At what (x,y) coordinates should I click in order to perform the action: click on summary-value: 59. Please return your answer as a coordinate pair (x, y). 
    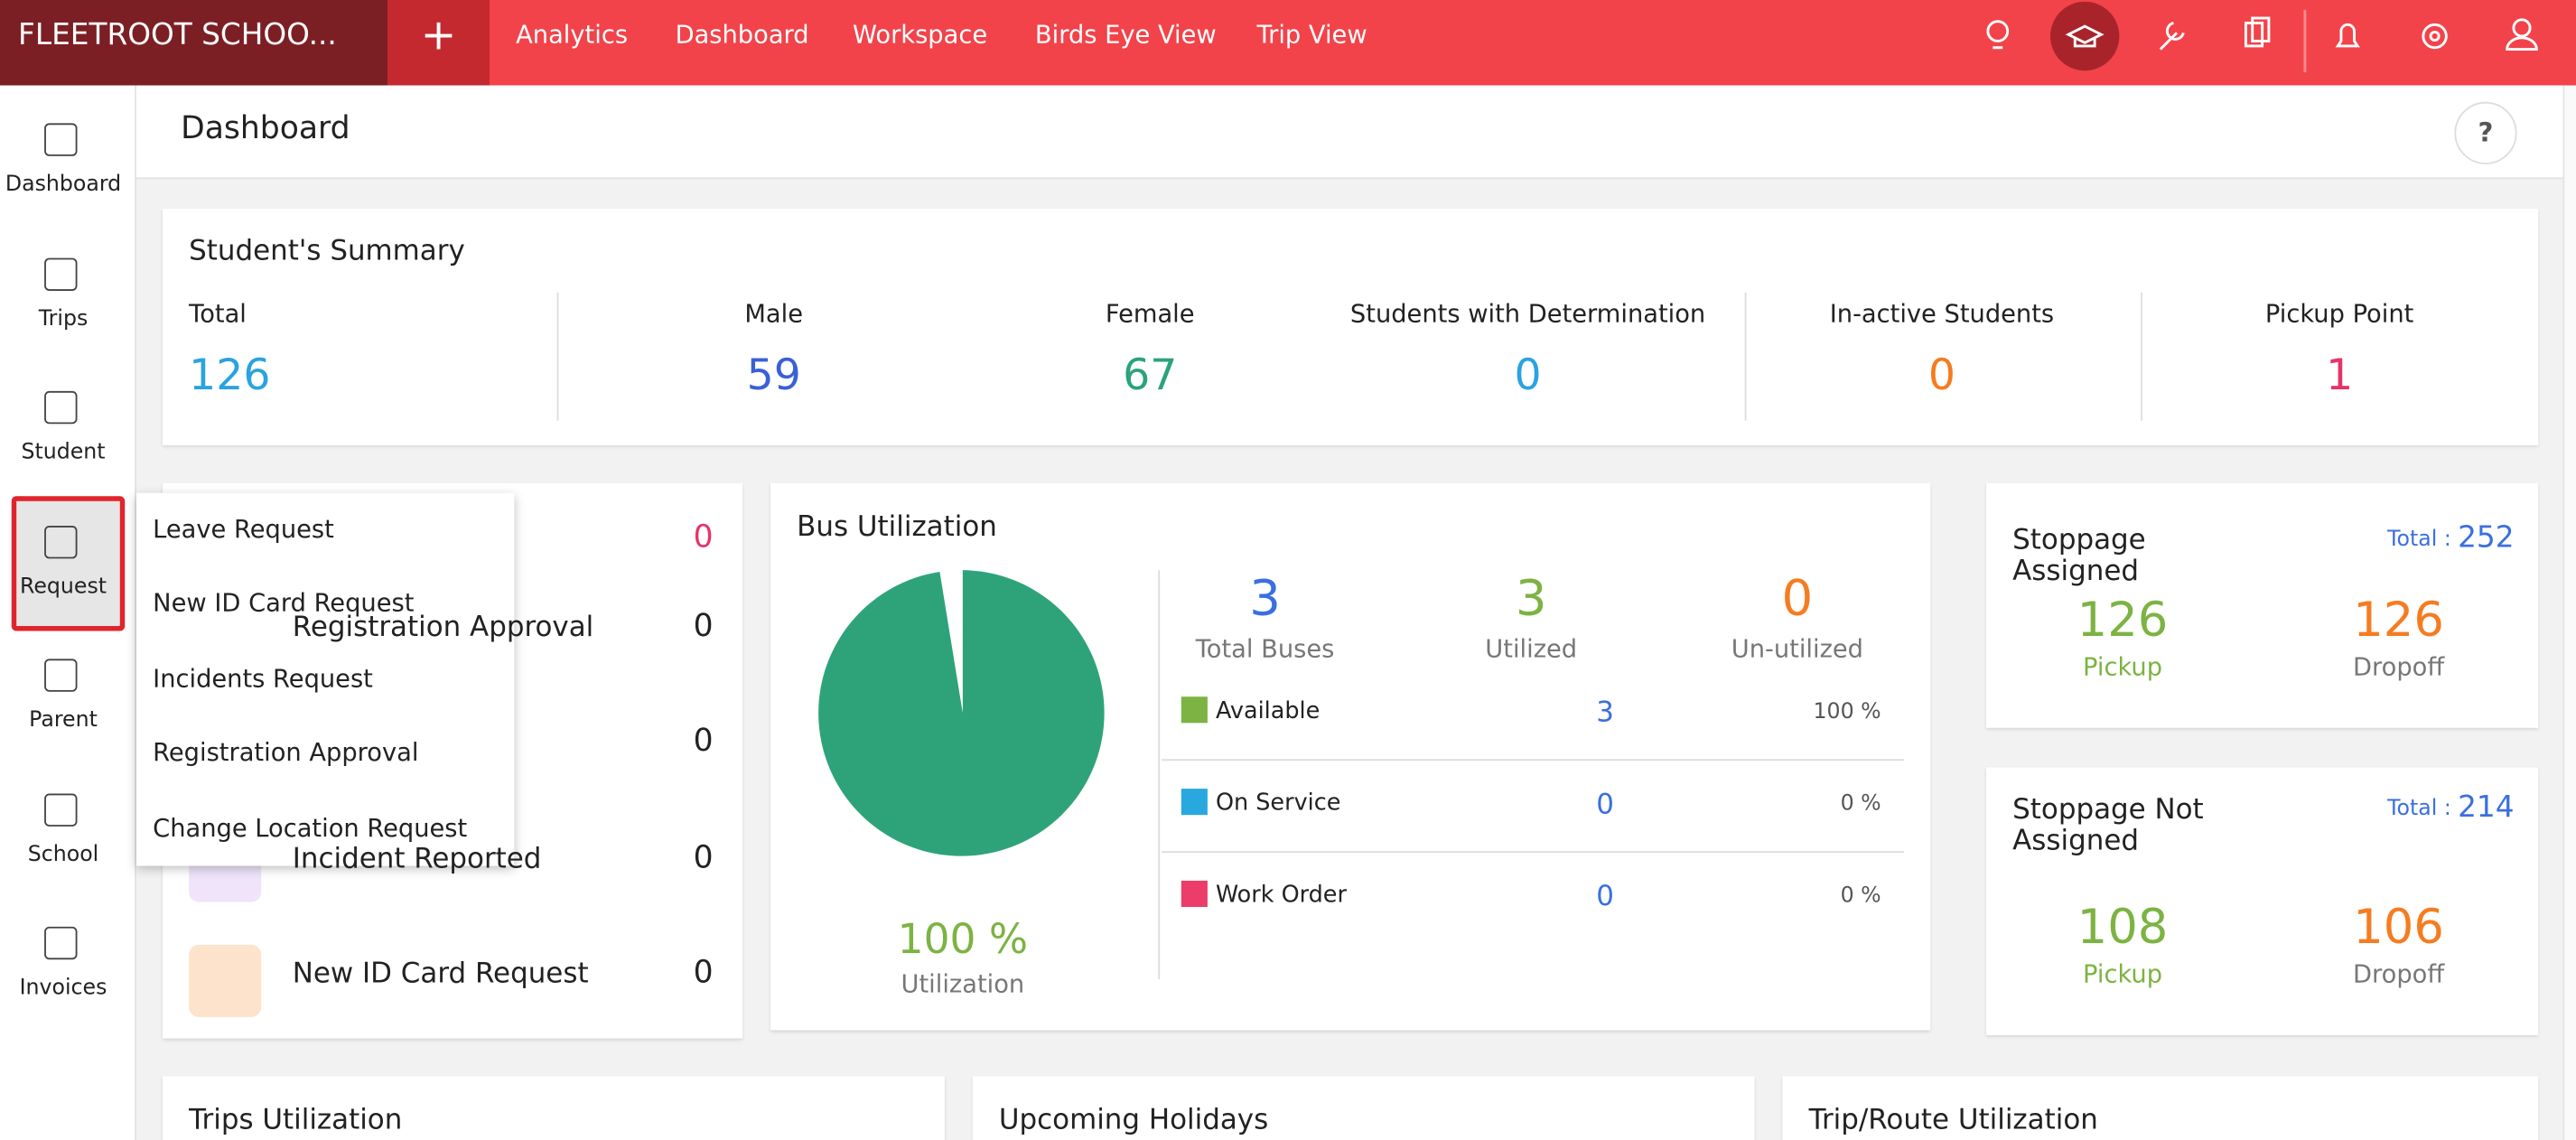
    Looking at the image, I should click on (773, 376).